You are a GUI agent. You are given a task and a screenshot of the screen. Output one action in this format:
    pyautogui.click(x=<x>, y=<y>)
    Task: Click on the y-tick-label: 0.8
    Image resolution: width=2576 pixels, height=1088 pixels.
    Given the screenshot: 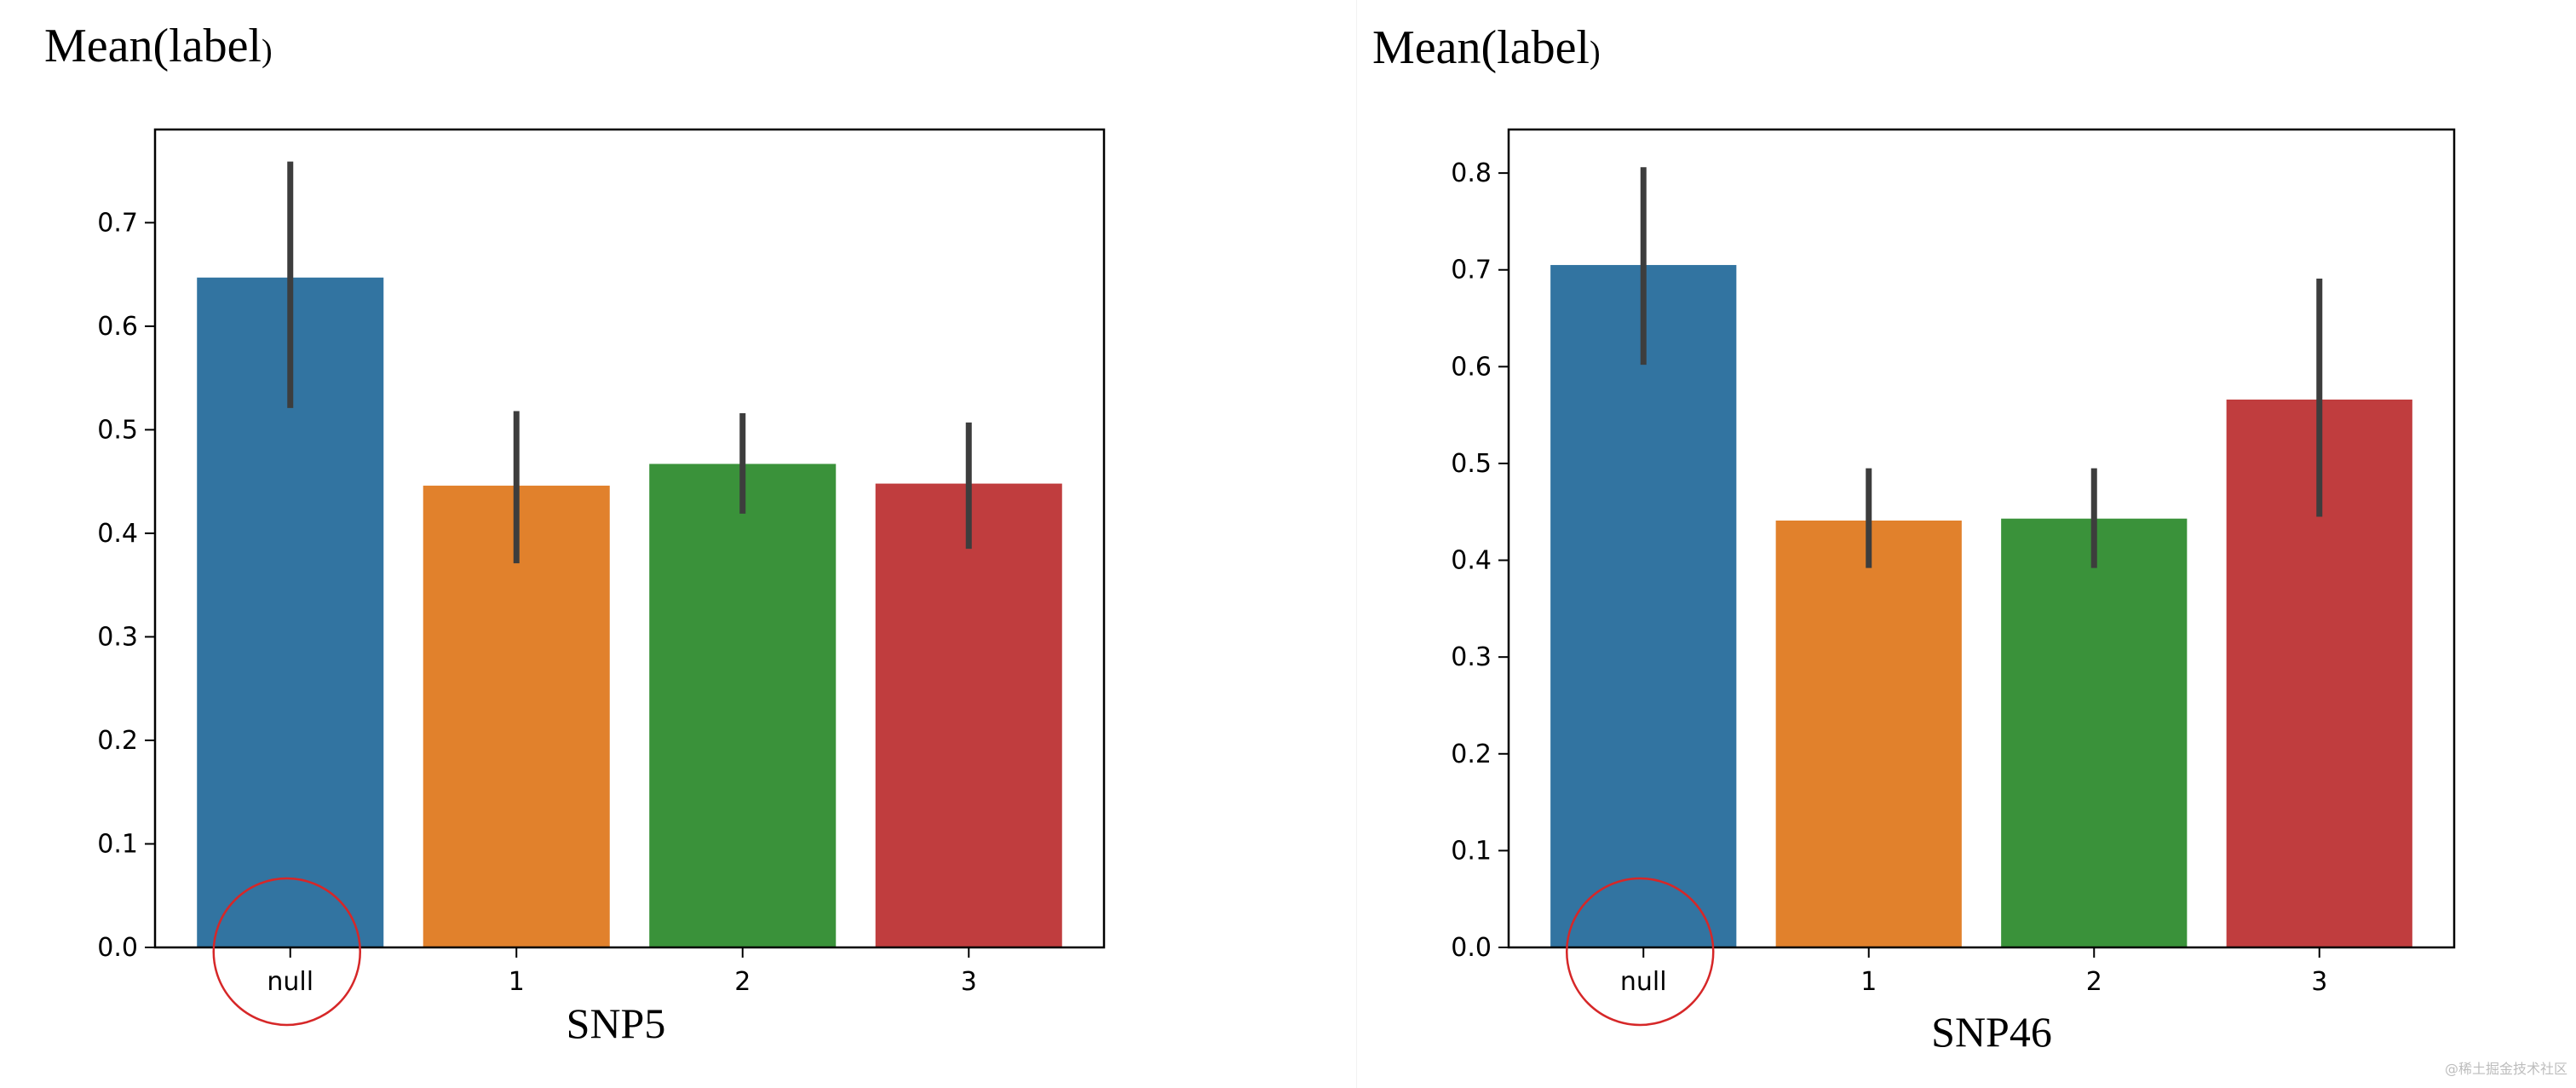 What is the action you would take?
    pyautogui.click(x=1472, y=173)
    